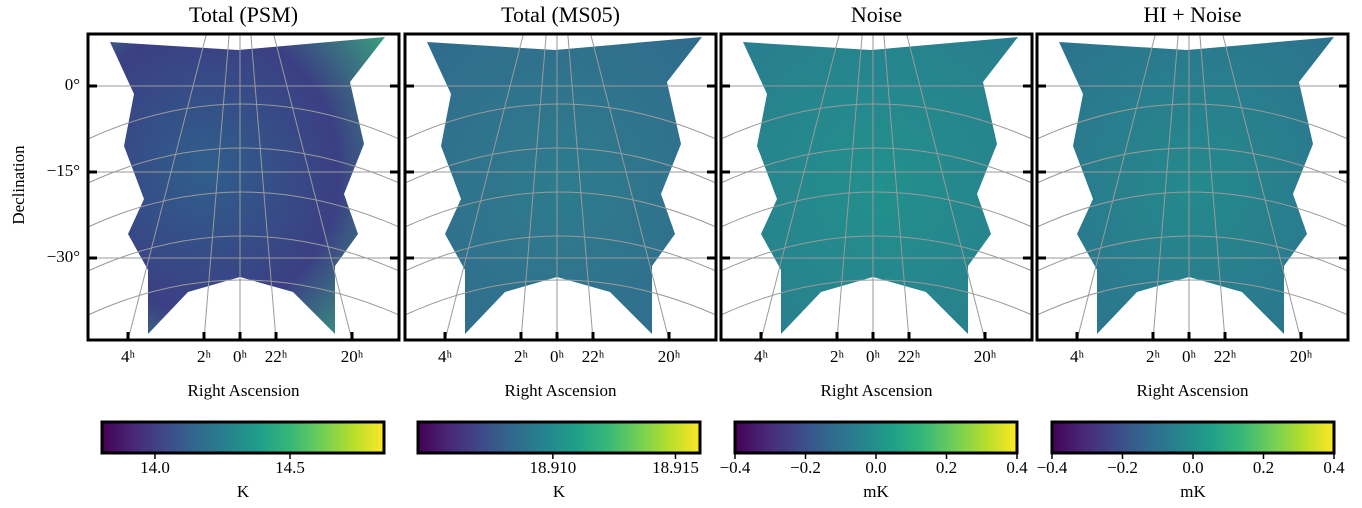 Image resolution: width=1362 pixels, height=508 pixels. What do you see at coordinates (63, 170) in the screenshot?
I see `y-tick-label: −15°` at bounding box center [63, 170].